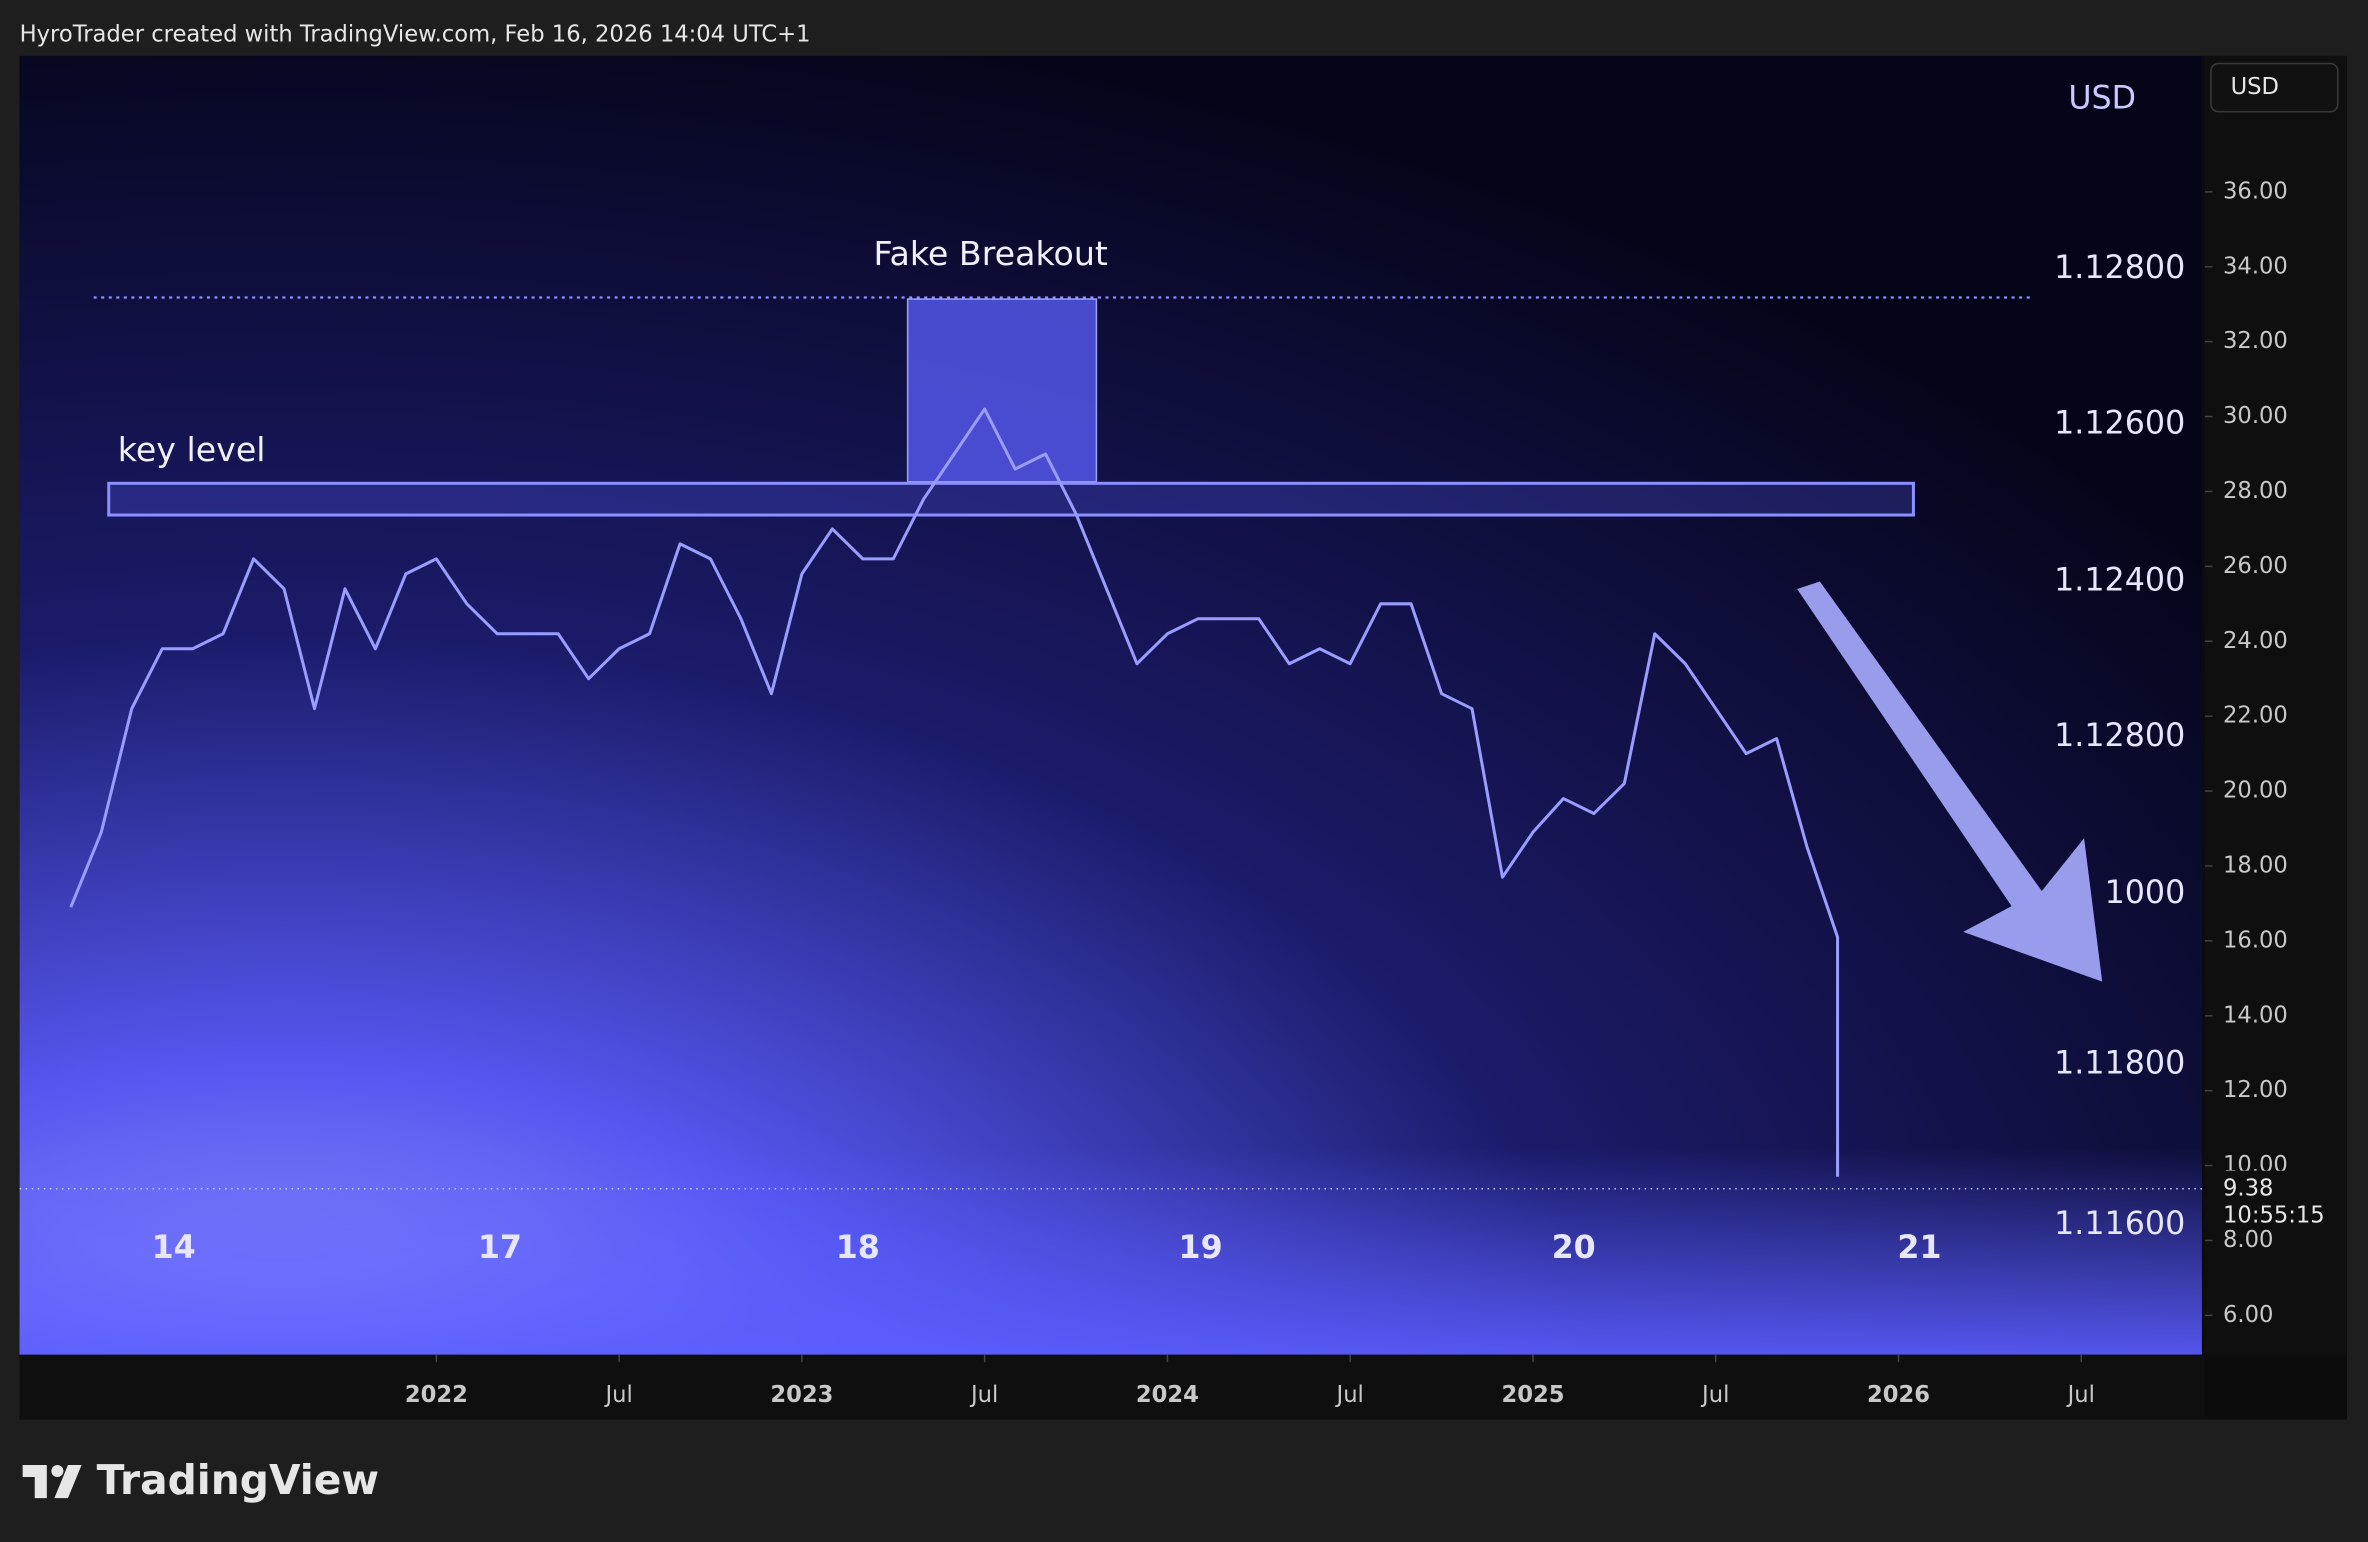 The height and width of the screenshot is (1542, 2368). What do you see at coordinates (2274, 1215) in the screenshot?
I see `countdown-label: 10:55:15` at bounding box center [2274, 1215].